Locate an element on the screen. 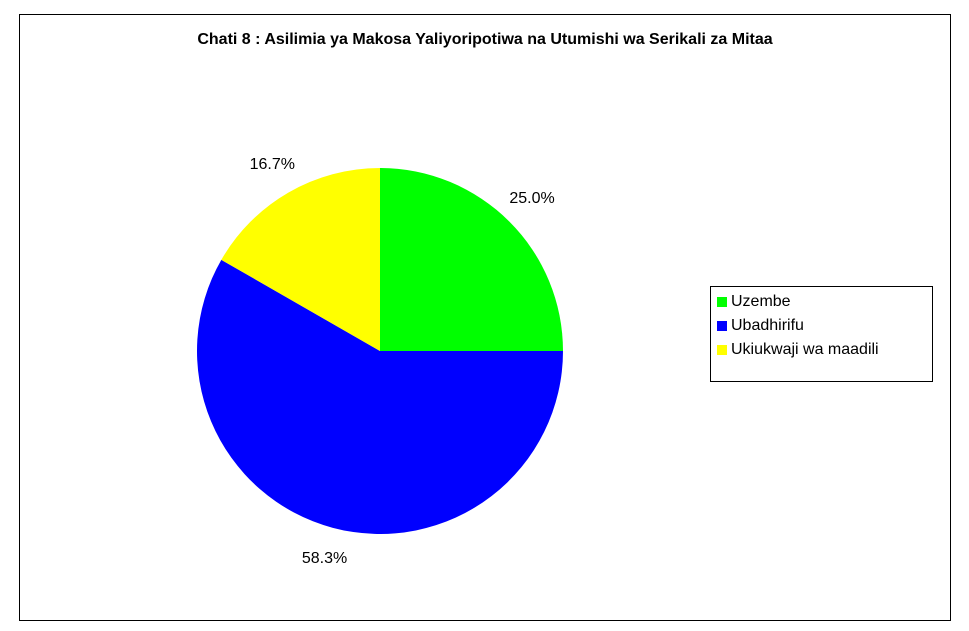 The width and height of the screenshot is (969, 631). value-label: 25.0% is located at coordinates (531, 198).